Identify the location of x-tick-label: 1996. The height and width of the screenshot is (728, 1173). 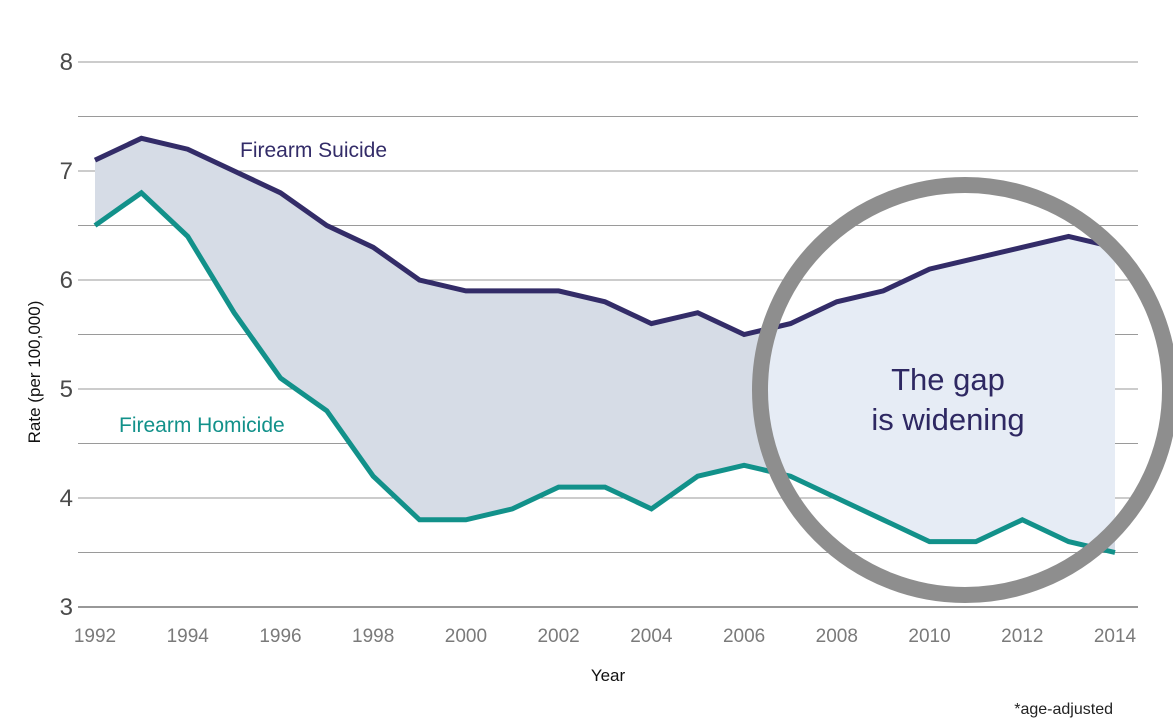
(280, 636).